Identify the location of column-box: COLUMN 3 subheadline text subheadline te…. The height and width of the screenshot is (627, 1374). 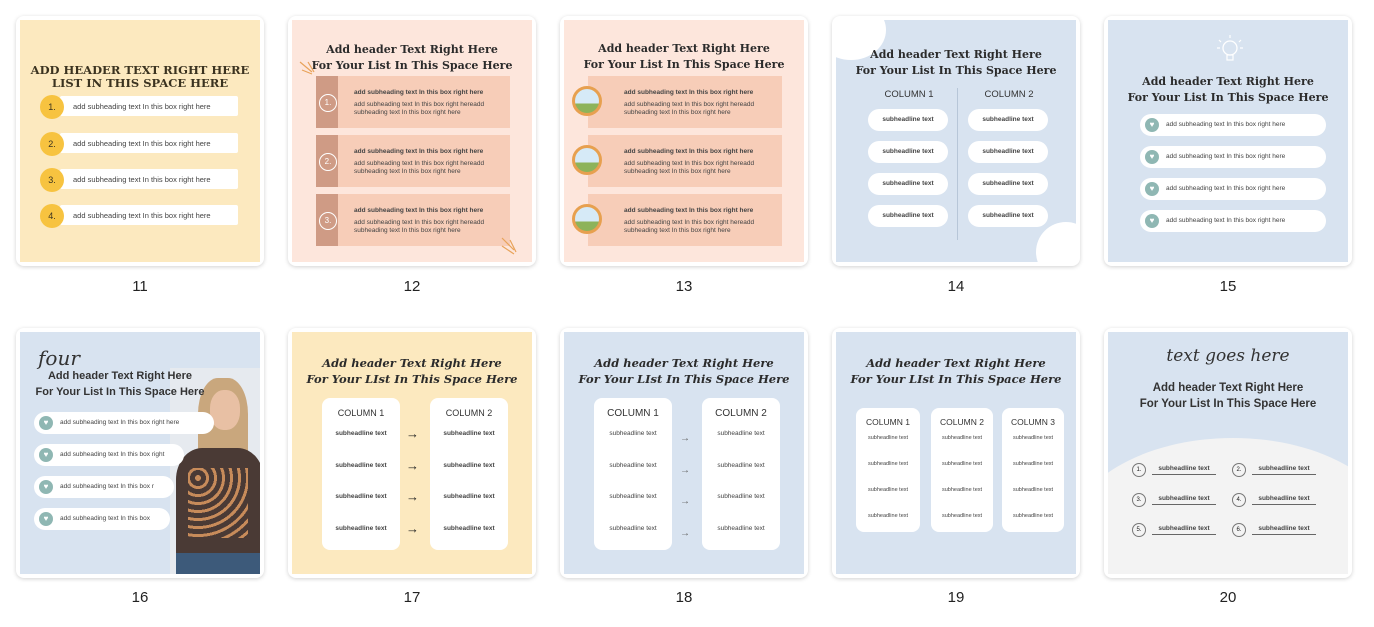
(1033, 470).